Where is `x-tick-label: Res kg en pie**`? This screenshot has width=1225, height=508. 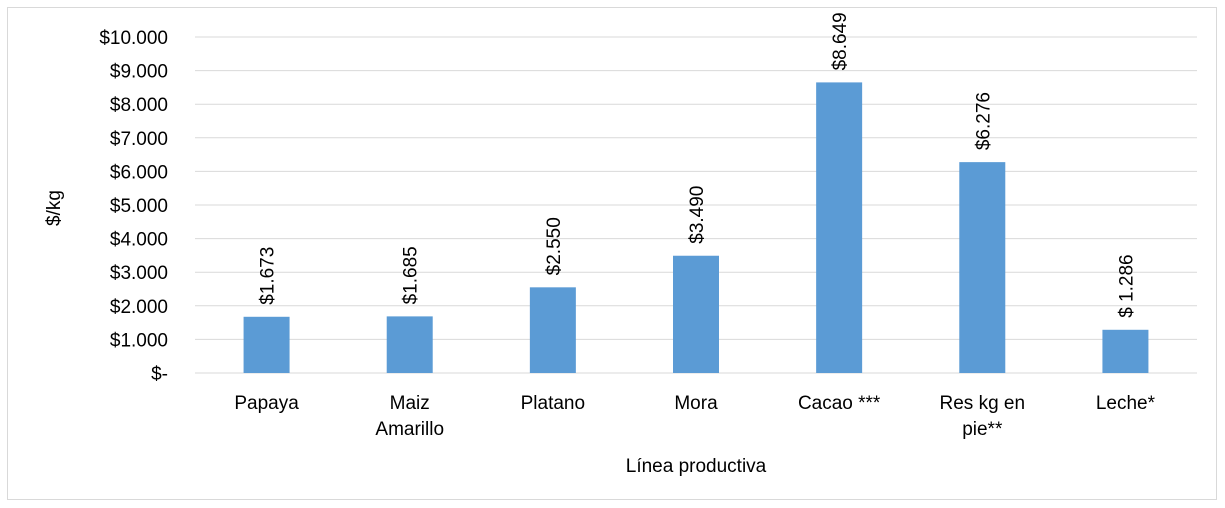 x-tick-label: Res kg en pie** is located at coordinates (983, 416).